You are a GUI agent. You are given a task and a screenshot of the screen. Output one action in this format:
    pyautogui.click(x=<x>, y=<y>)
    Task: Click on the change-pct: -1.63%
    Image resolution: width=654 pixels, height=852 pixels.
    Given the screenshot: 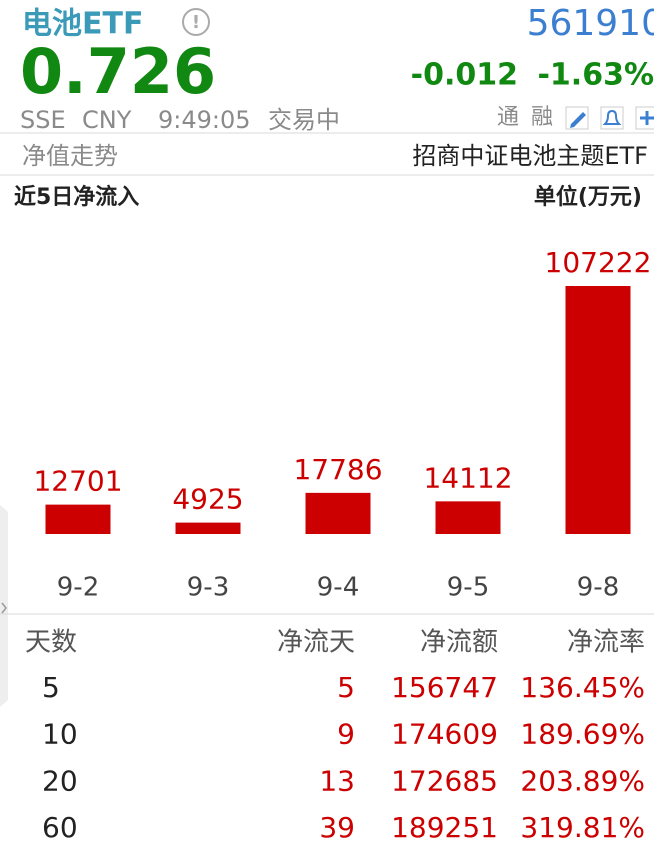 What is the action you would take?
    pyautogui.click(x=595, y=75)
    